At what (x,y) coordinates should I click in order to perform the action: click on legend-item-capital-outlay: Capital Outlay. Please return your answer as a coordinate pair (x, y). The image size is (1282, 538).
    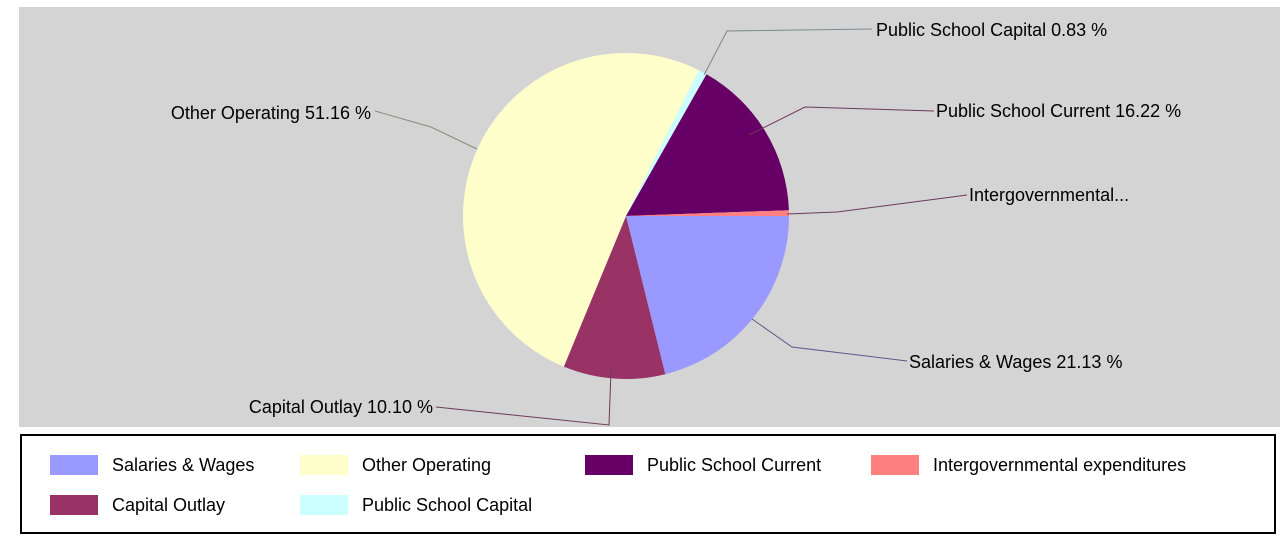
    Looking at the image, I should click on (137, 505).